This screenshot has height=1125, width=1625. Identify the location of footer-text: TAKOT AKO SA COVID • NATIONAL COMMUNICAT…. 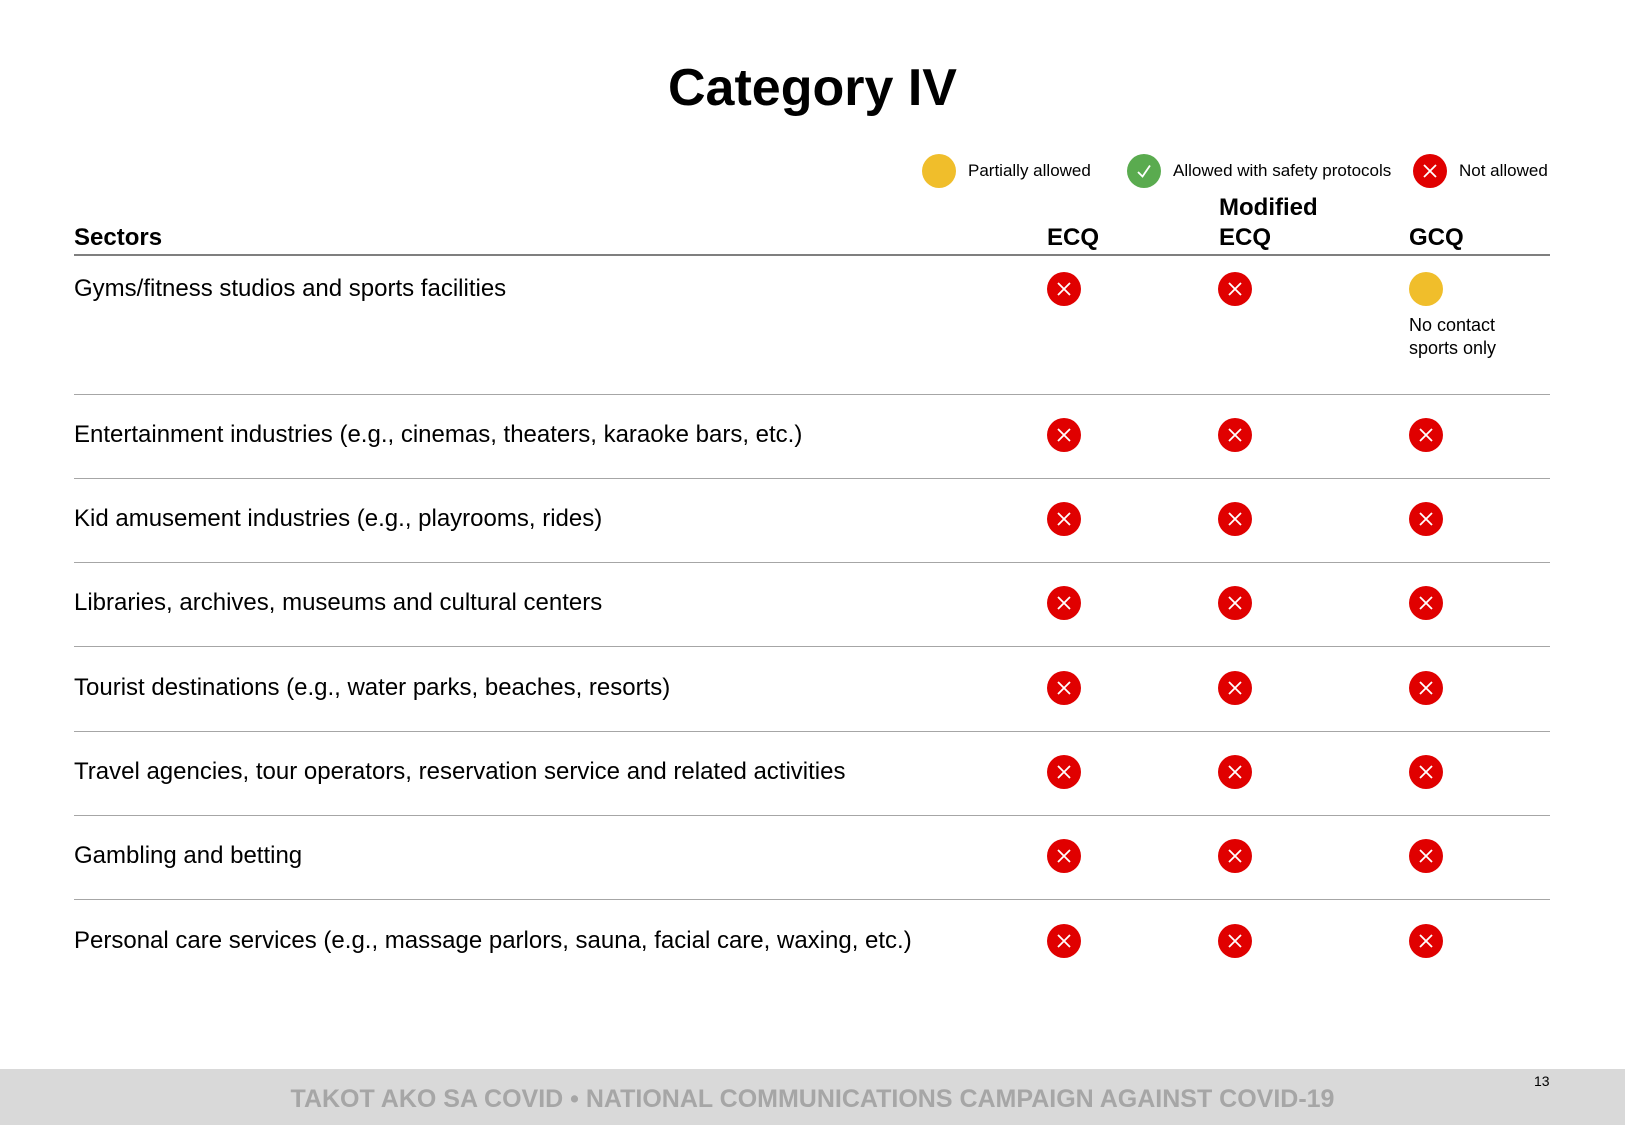
(812, 1099).